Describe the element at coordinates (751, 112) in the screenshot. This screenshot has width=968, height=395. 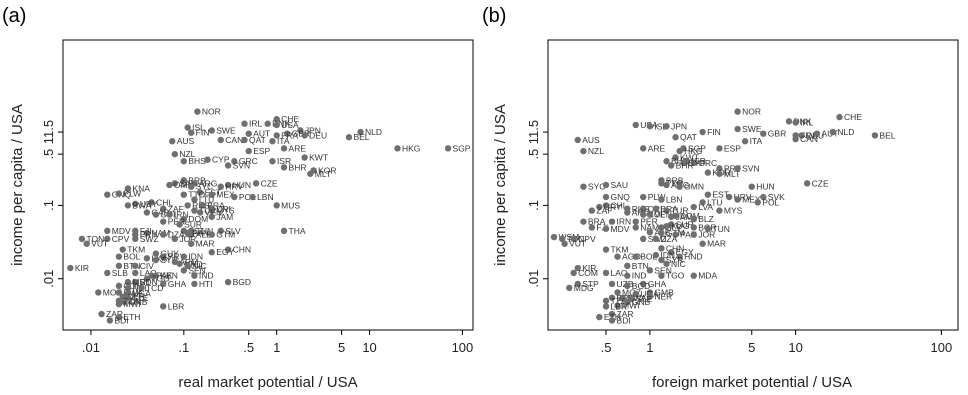
I see `data-point-label: NOR` at that location.